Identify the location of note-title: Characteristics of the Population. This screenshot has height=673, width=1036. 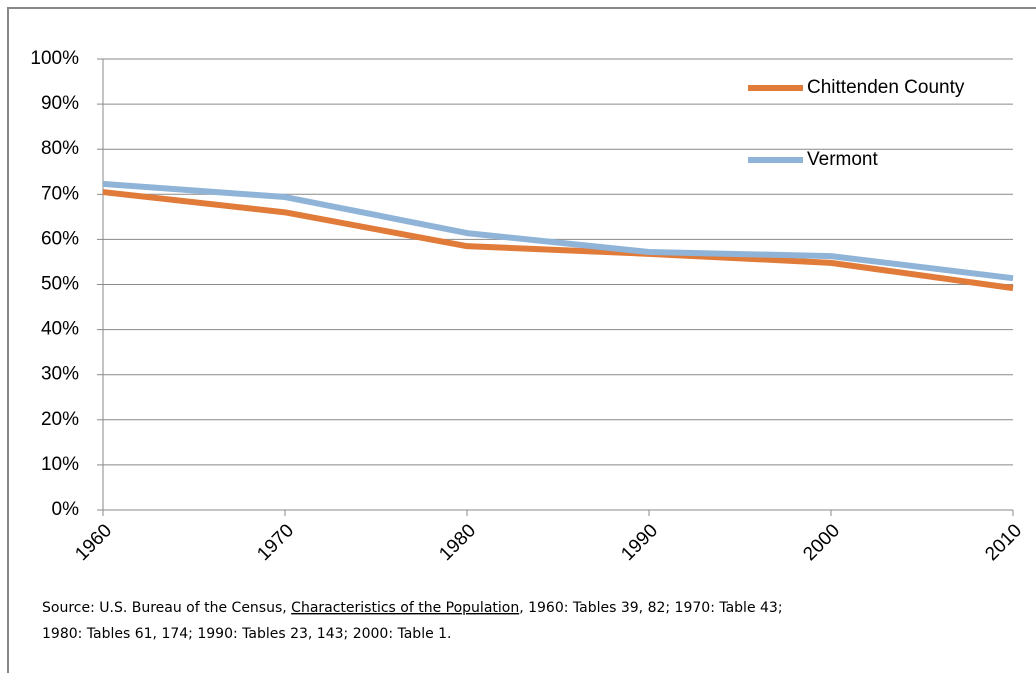
(405, 608).